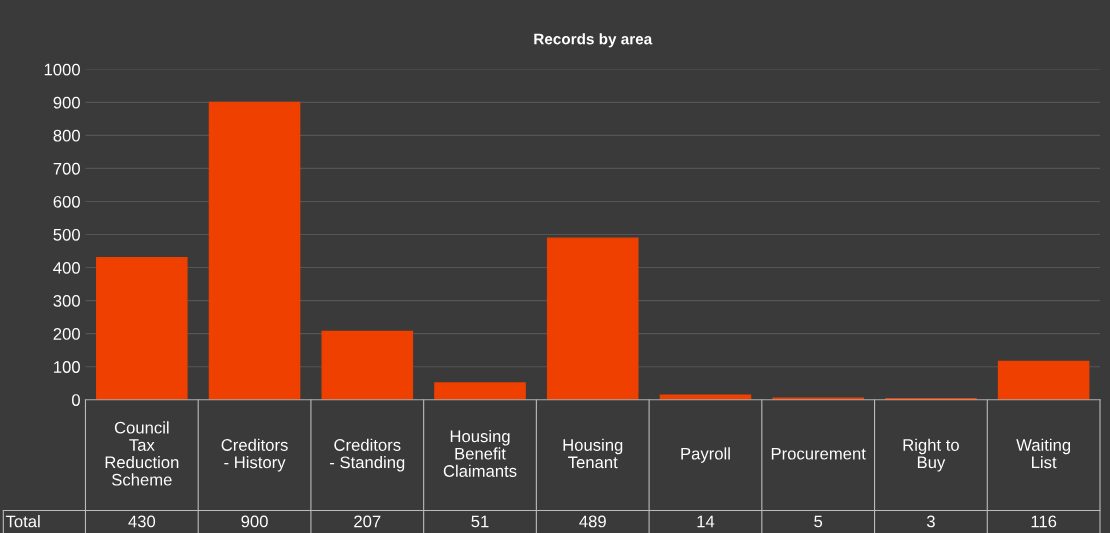 The width and height of the screenshot is (1110, 533). Describe the element at coordinates (254, 521) in the screenshot. I see `data-label: 900` at that location.